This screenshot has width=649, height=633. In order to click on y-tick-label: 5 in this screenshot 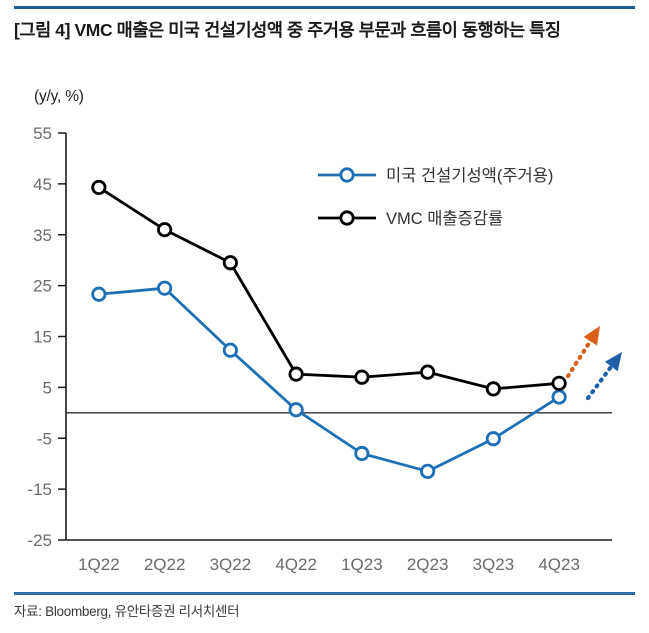, I will do `click(47, 387)`.